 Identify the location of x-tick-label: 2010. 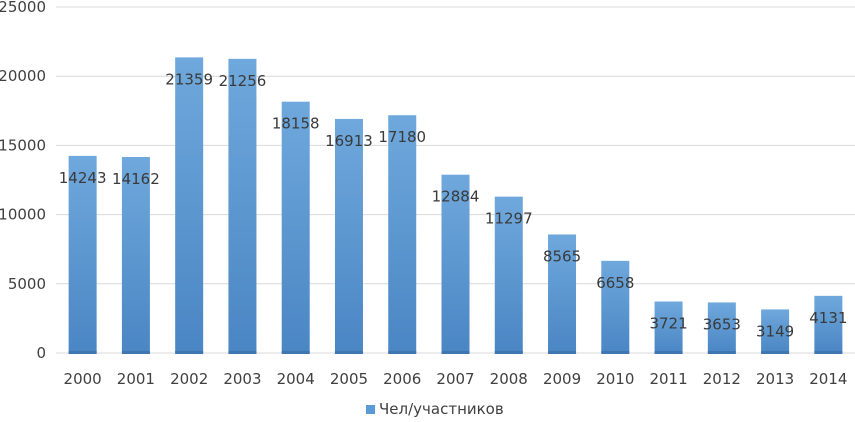
(615, 379).